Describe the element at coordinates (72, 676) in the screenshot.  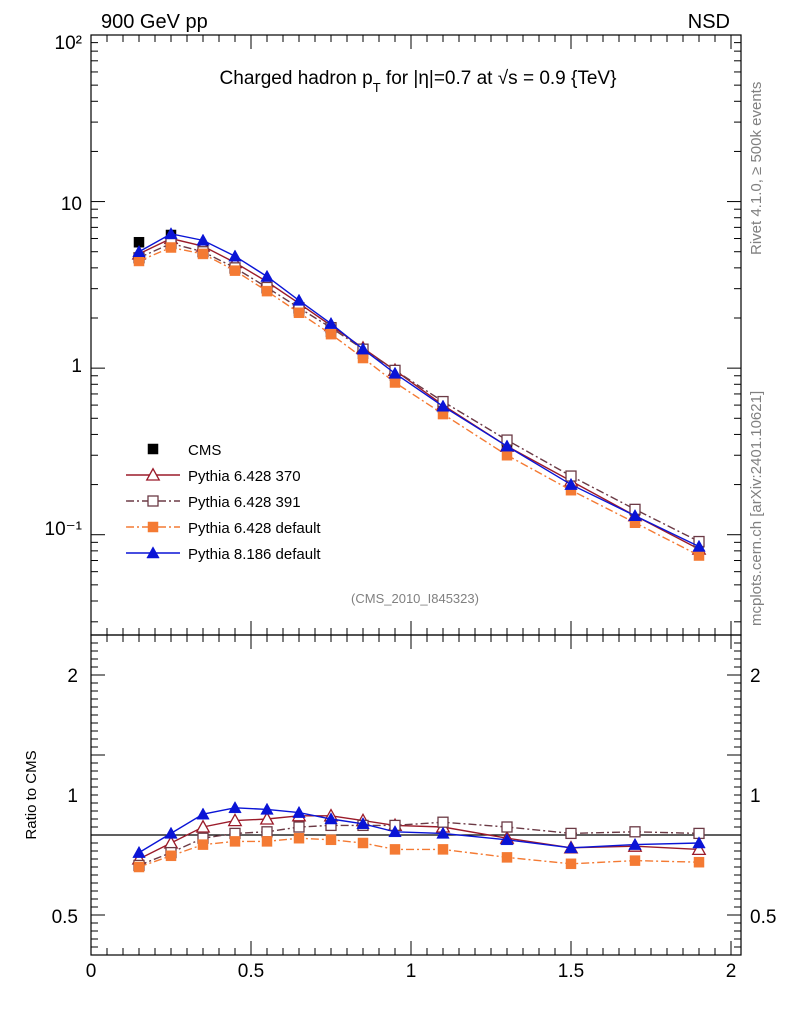
I see `ratio-y-tick-label-2: 2` at that location.